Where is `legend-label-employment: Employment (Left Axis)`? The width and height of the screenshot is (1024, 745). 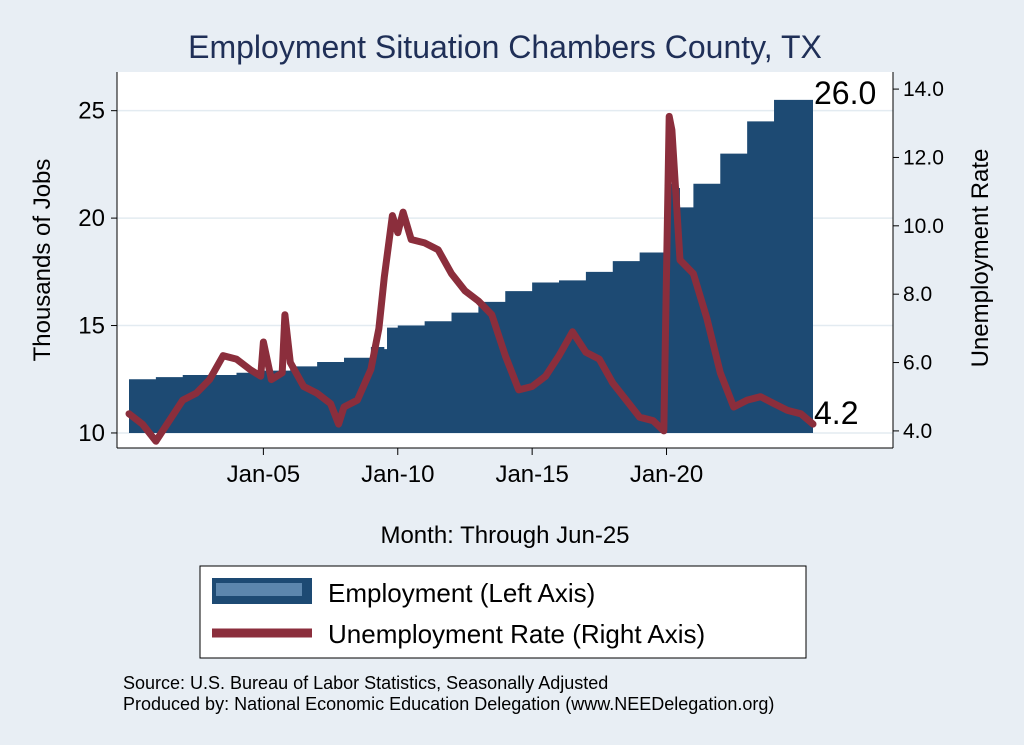 legend-label-employment: Employment (Left Axis) is located at coordinates (461, 593).